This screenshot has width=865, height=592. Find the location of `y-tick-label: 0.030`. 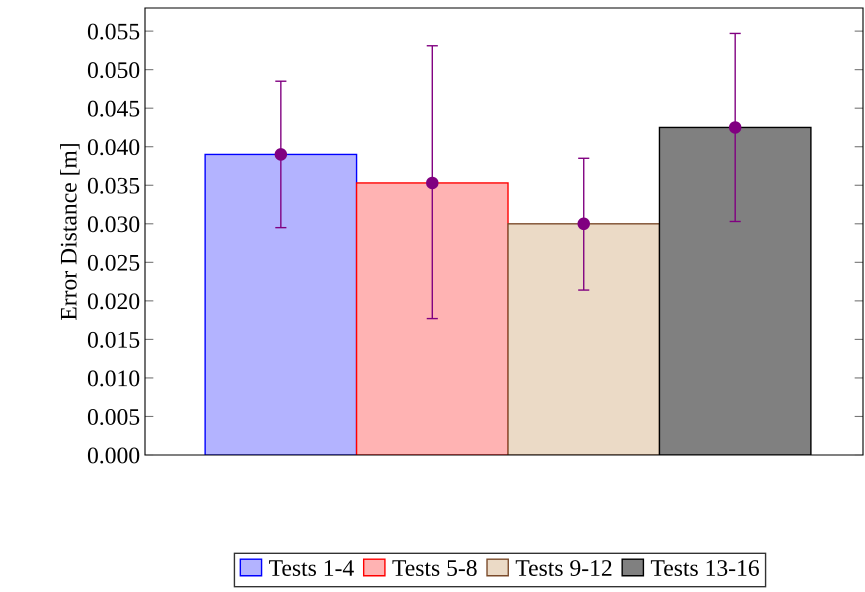

y-tick-label: 0.030 is located at coordinates (114, 224).